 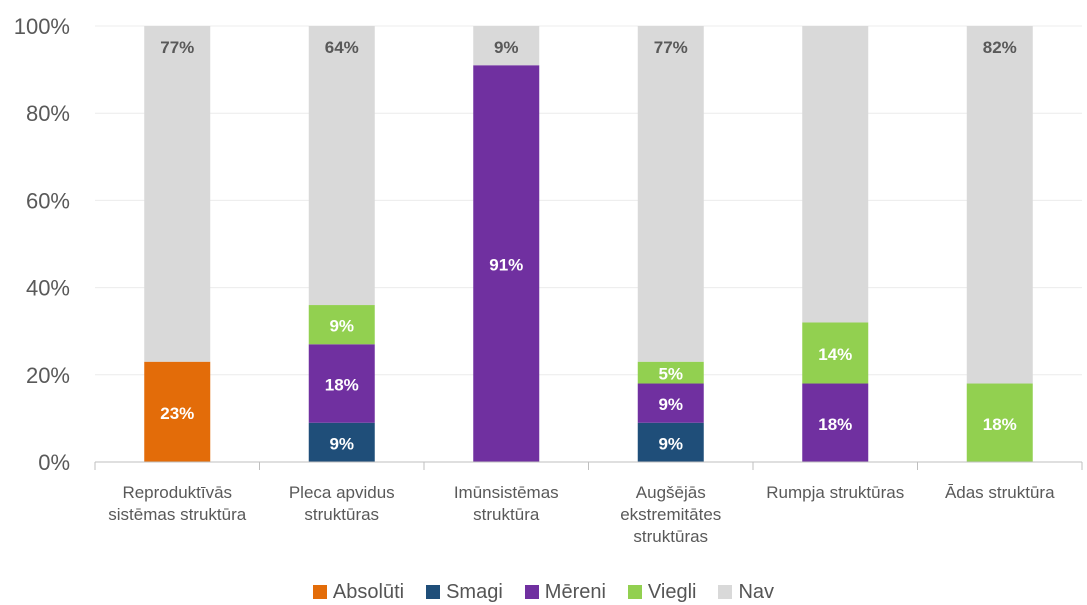 I want to click on data-label: 5%, so click(x=670, y=374).